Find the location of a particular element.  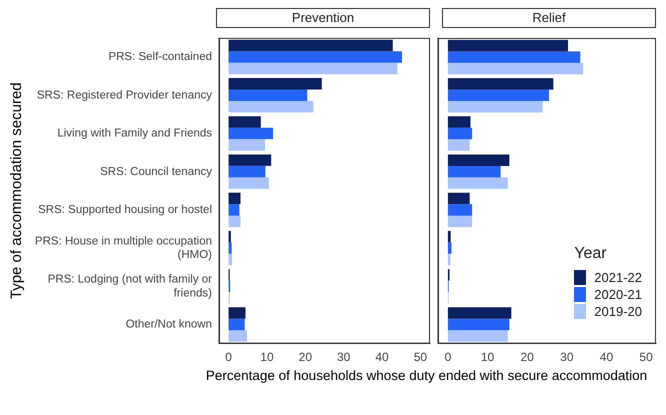

legend-label: 2020-21 is located at coordinates (618, 294).